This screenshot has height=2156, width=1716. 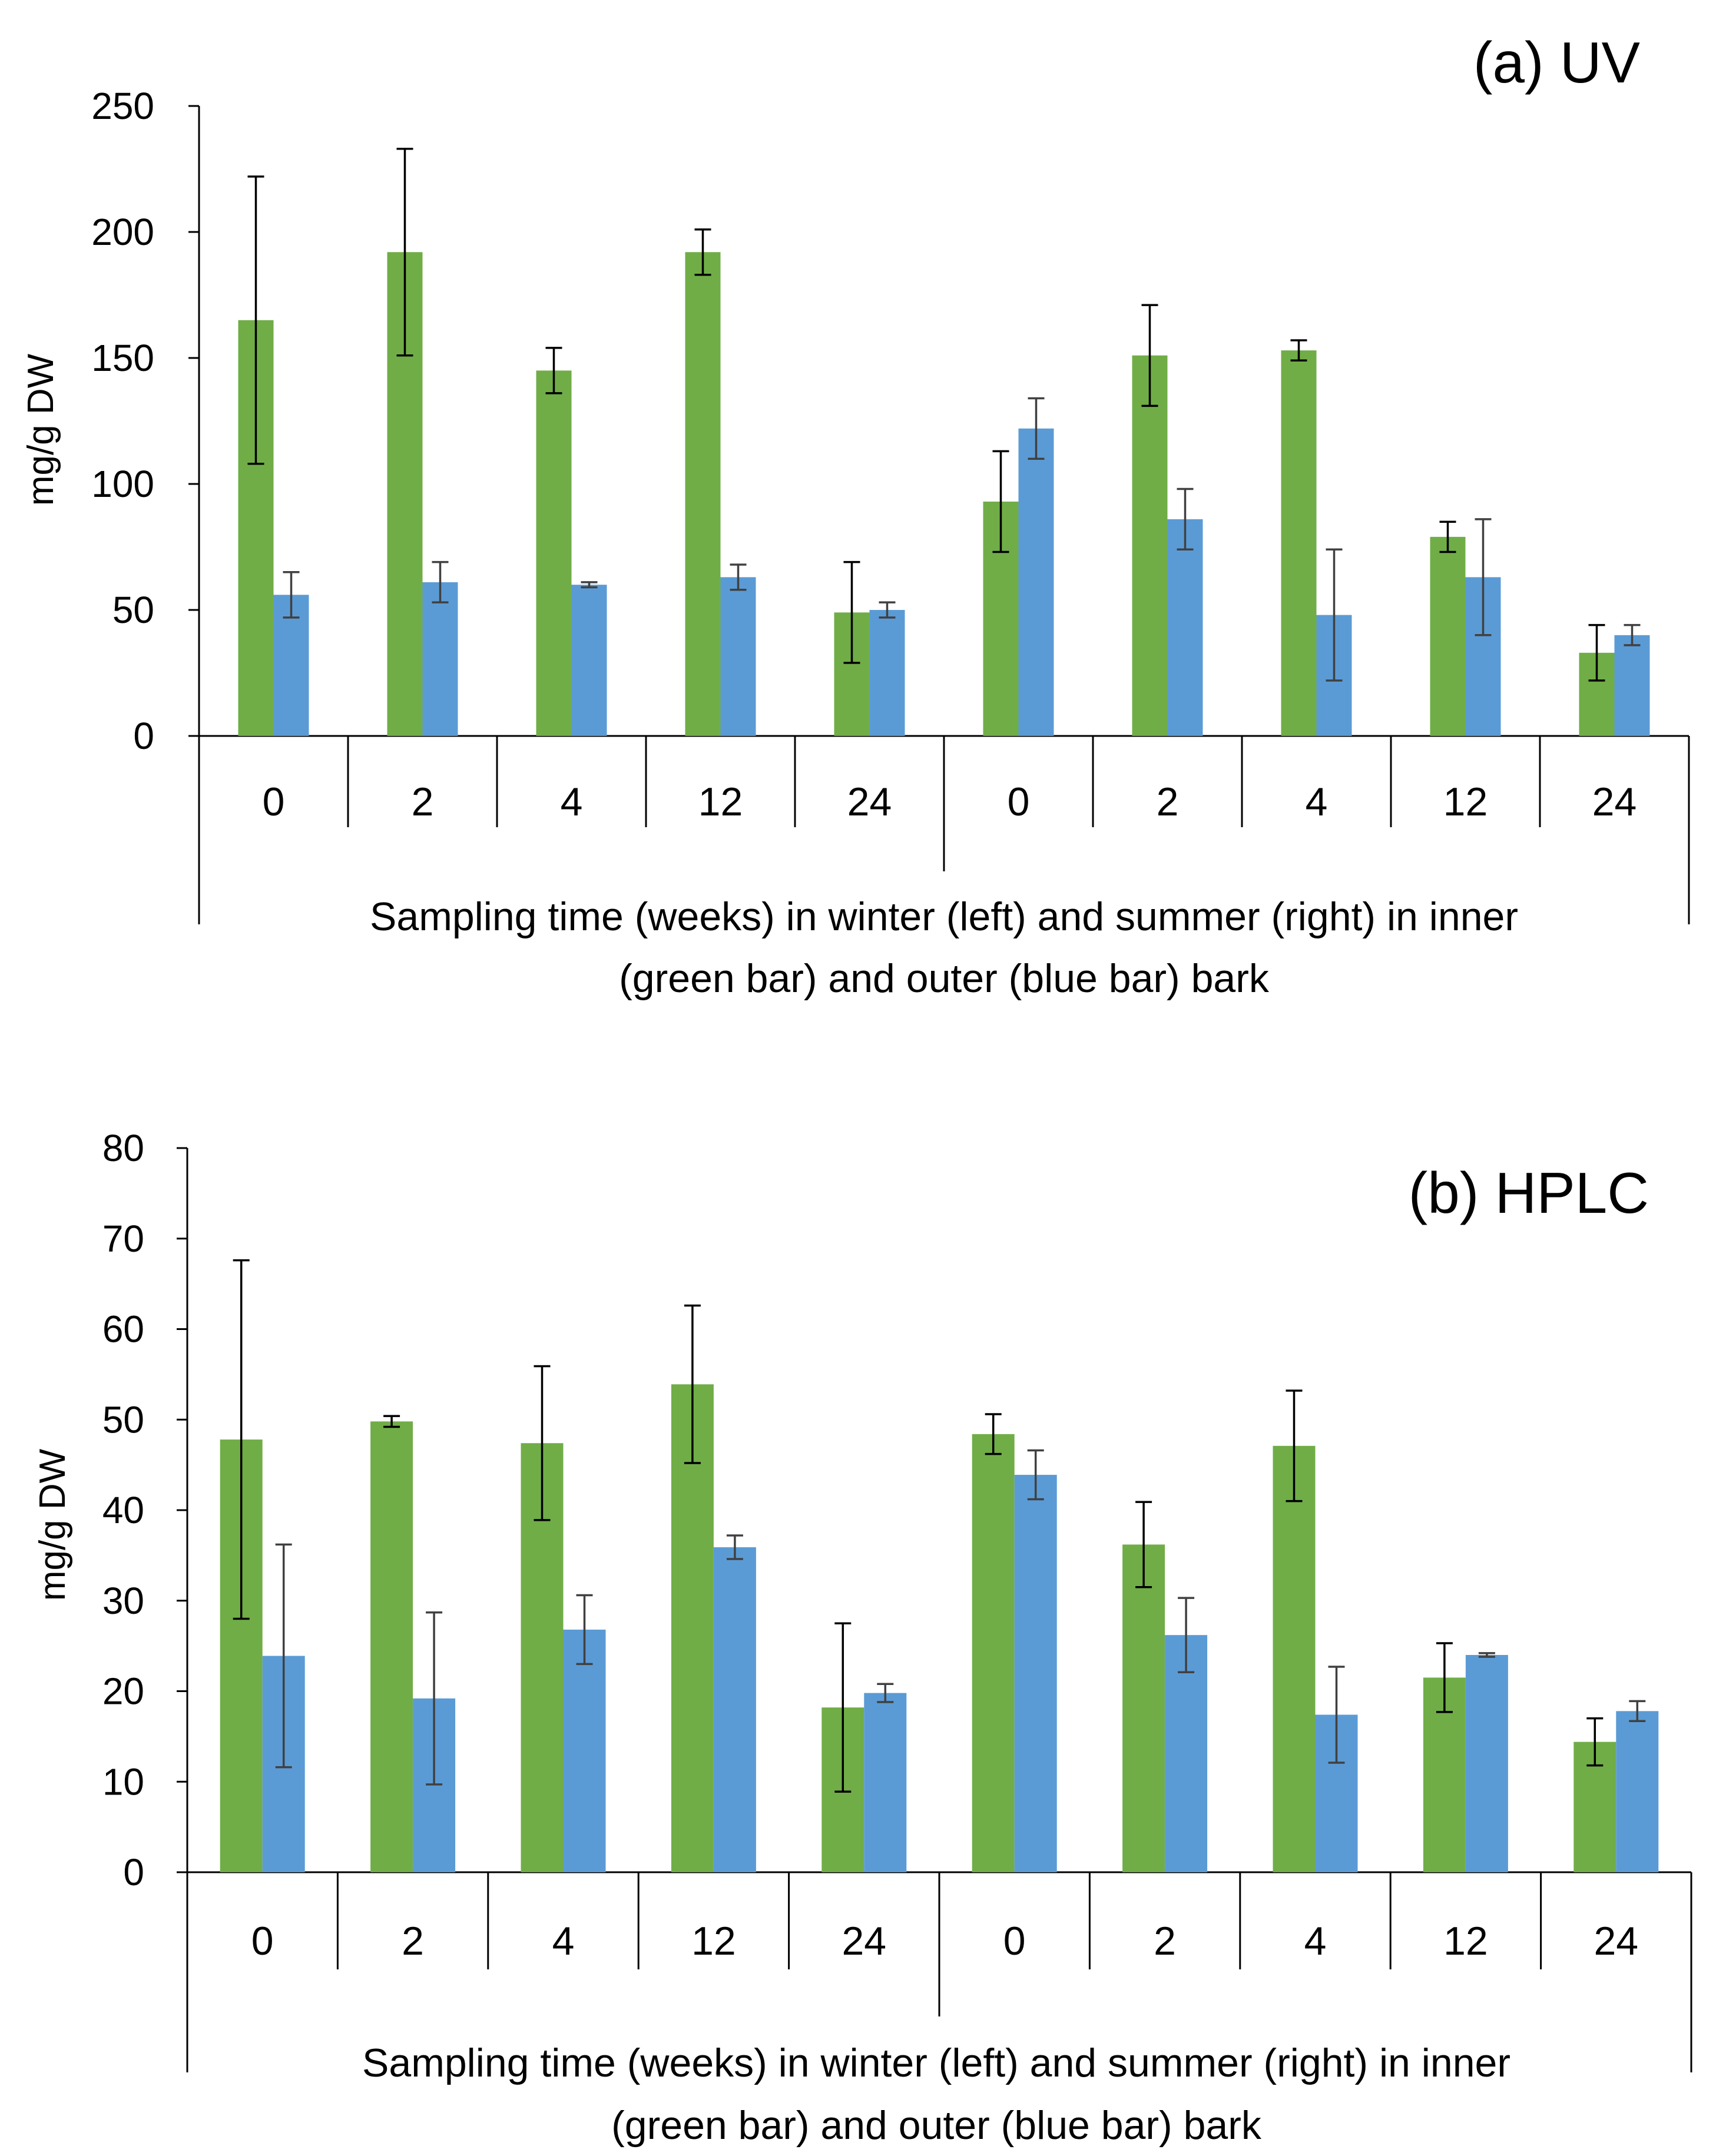 I want to click on uv-y-tick-label: 150, so click(x=123, y=358).